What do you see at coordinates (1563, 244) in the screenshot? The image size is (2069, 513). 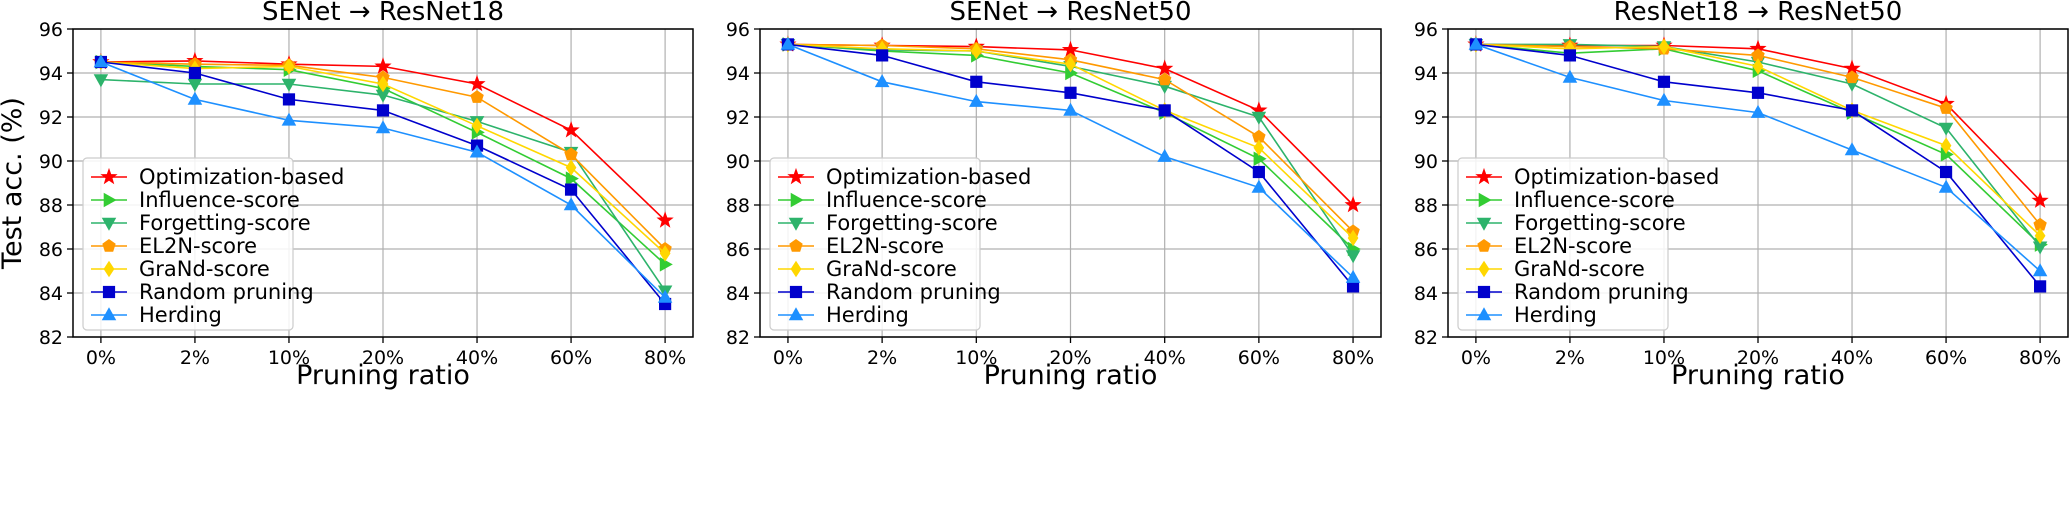 I see `legend-box` at bounding box center [1563, 244].